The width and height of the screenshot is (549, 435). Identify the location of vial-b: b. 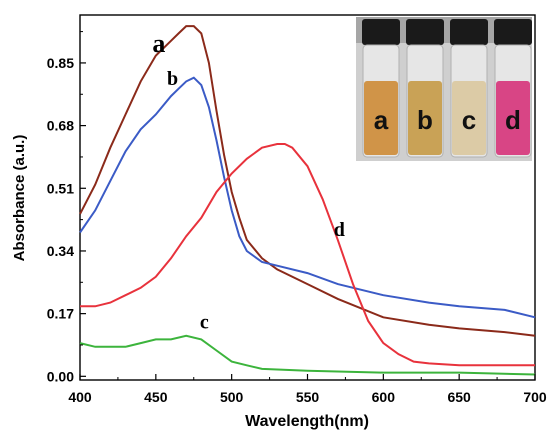
(425, 88).